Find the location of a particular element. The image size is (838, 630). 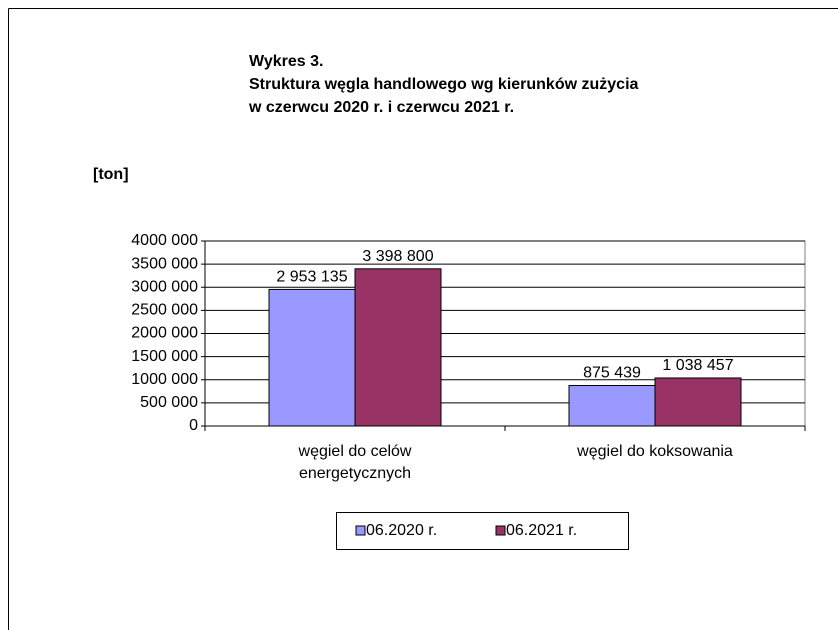

y-tick-label: 1000 000 is located at coordinates (164, 379).